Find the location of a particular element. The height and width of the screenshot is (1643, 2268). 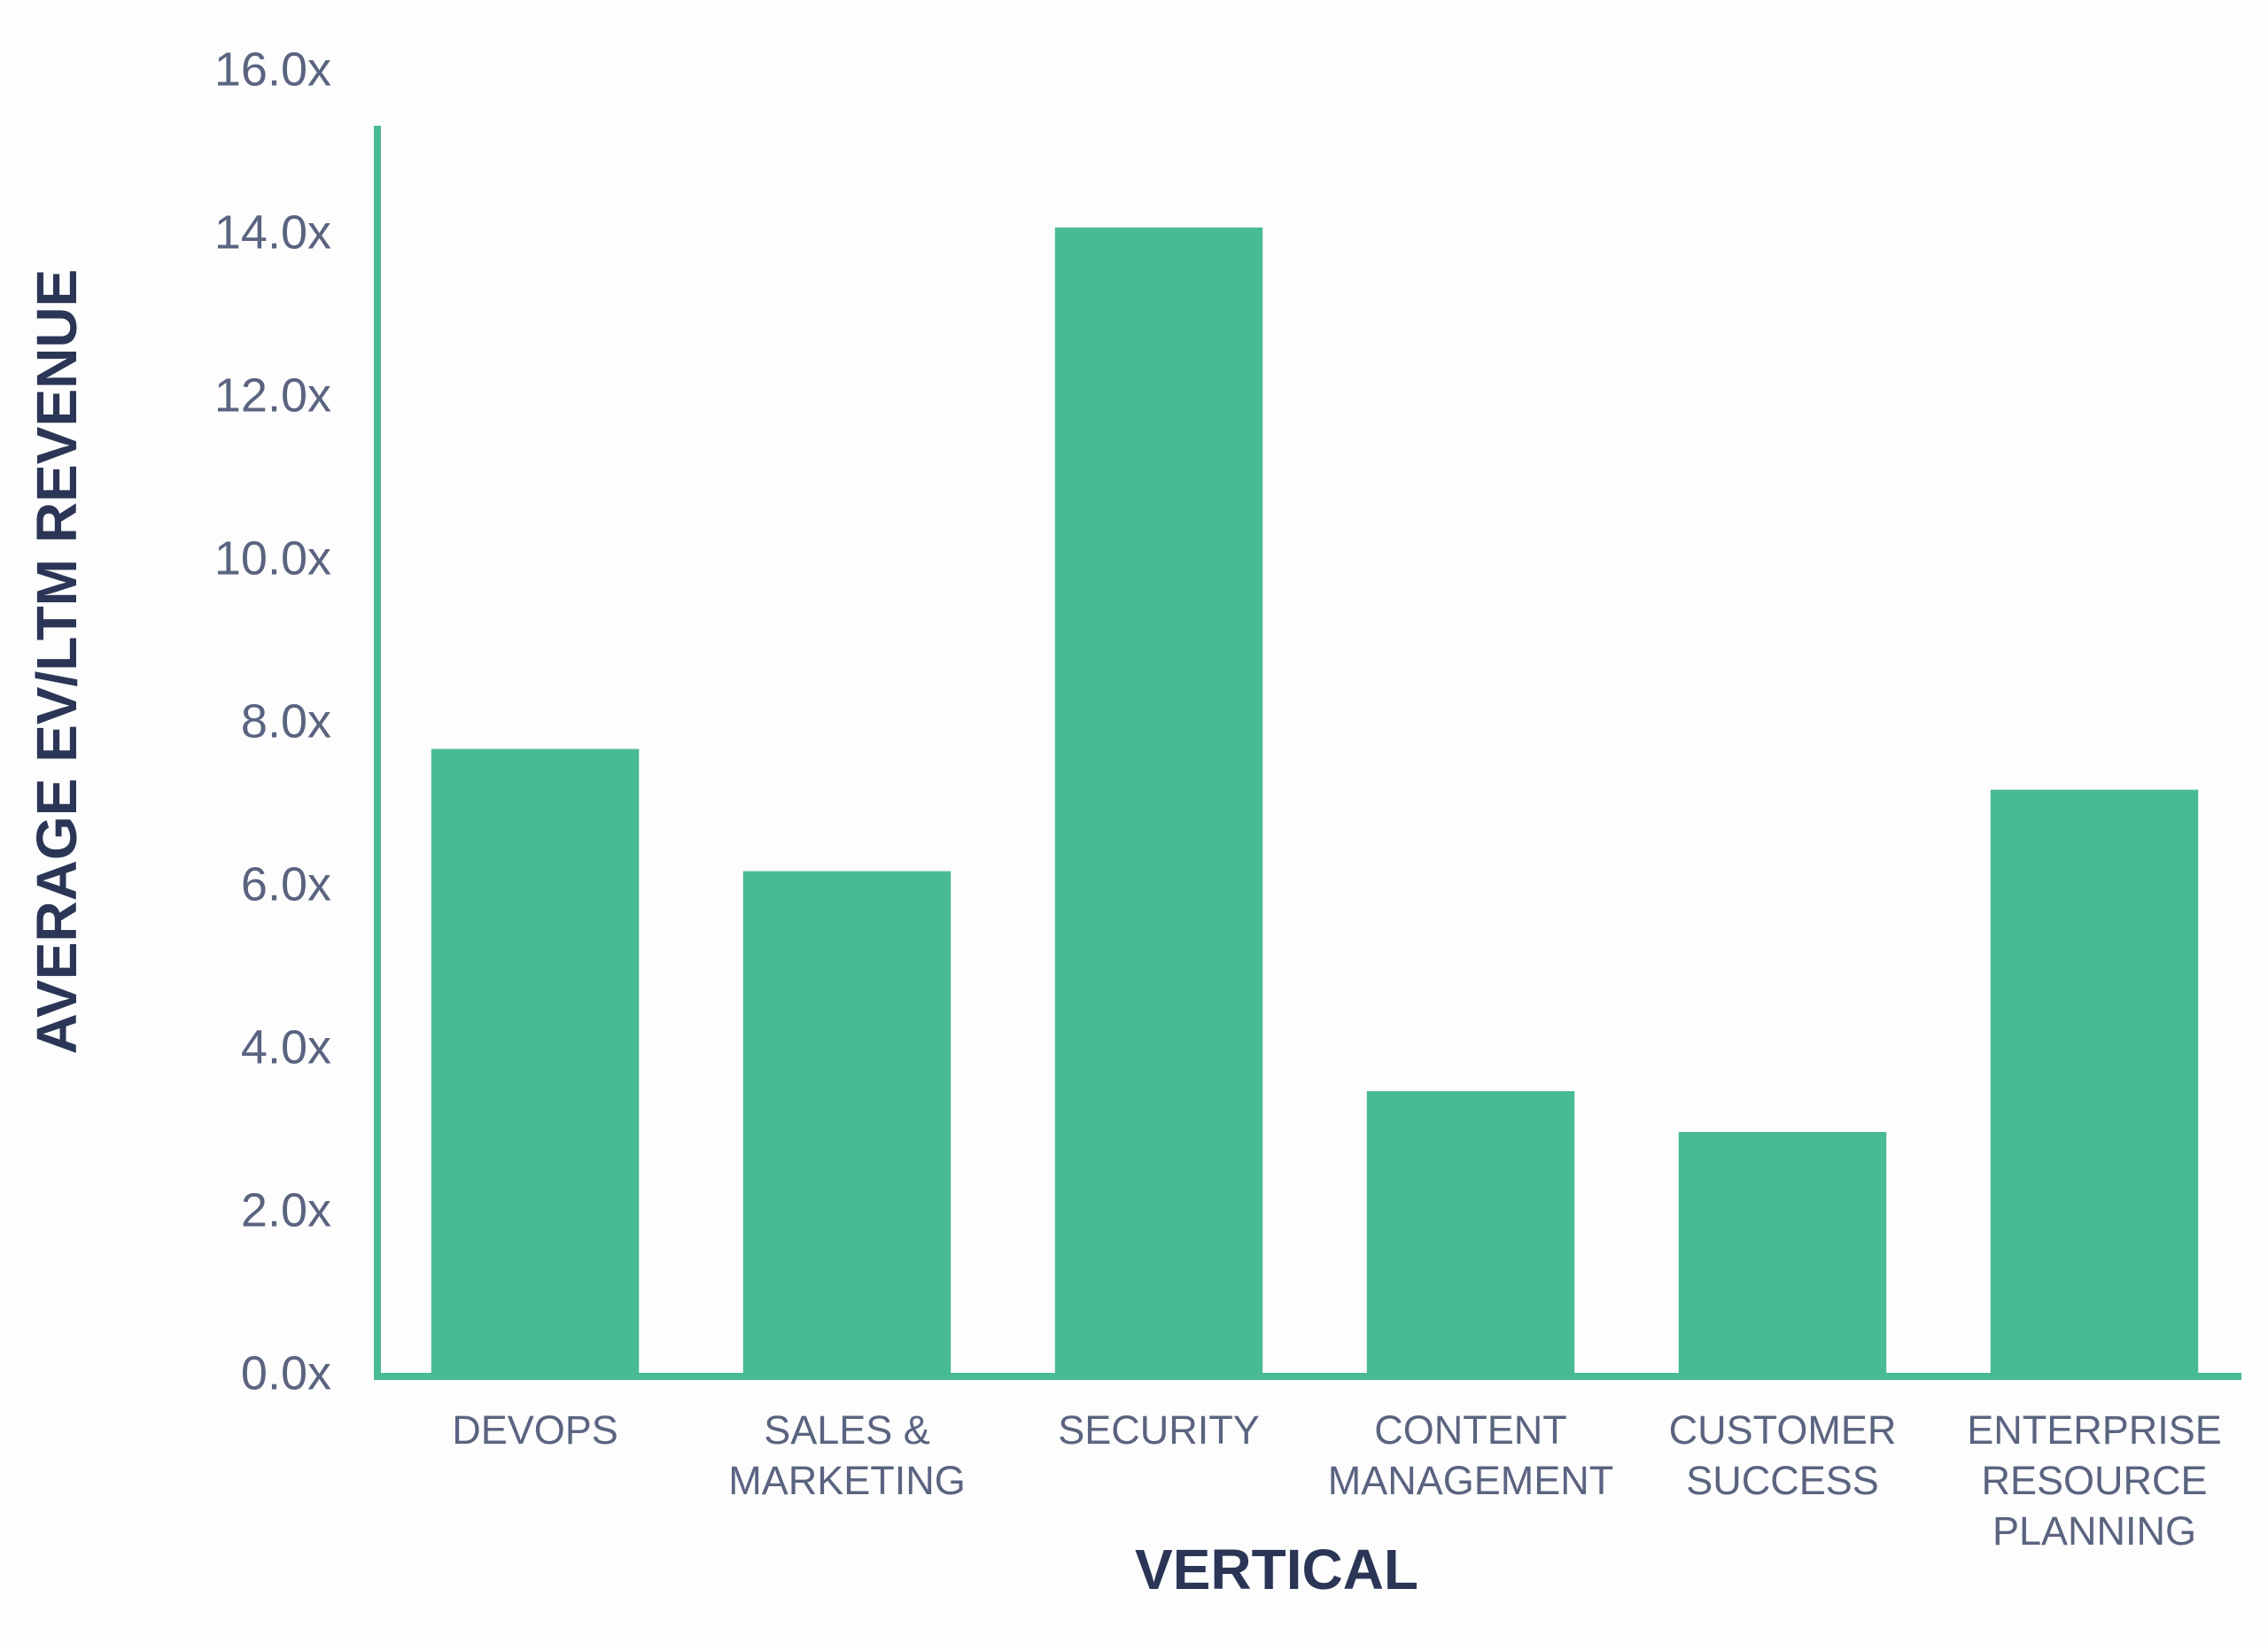

y-tick-label: 0.0x is located at coordinates (286, 1372).